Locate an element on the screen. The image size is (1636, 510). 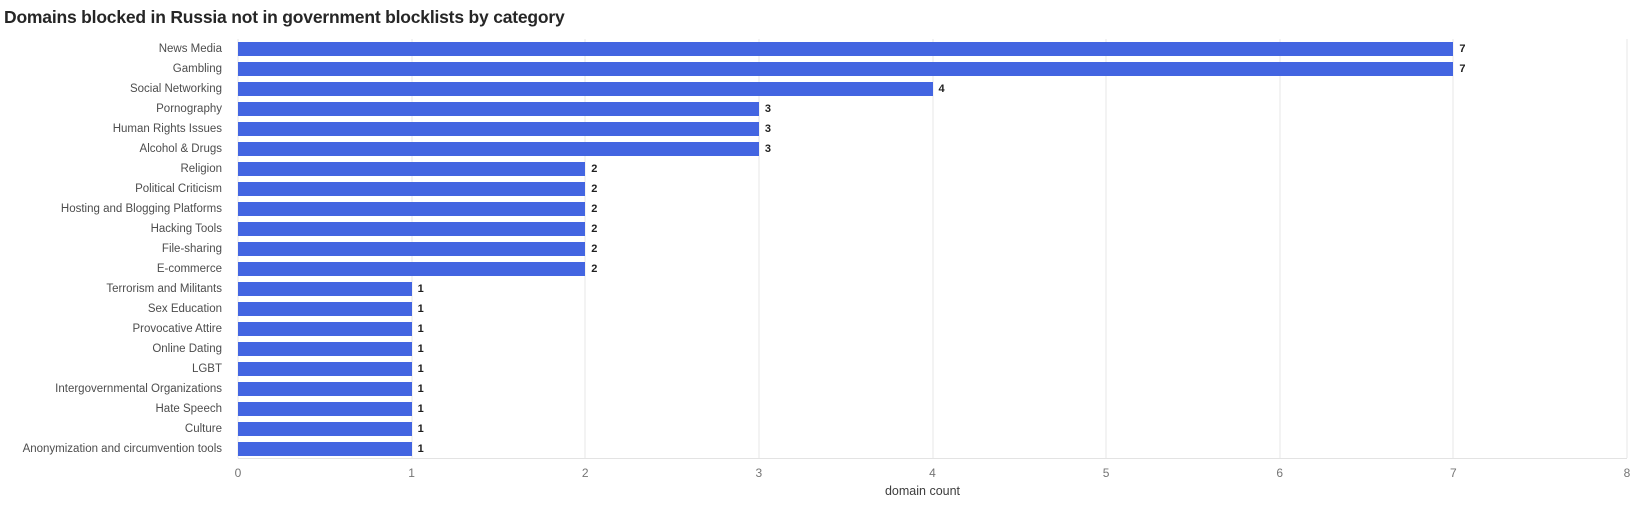
category-label: Social Networking is located at coordinates (175, 89).